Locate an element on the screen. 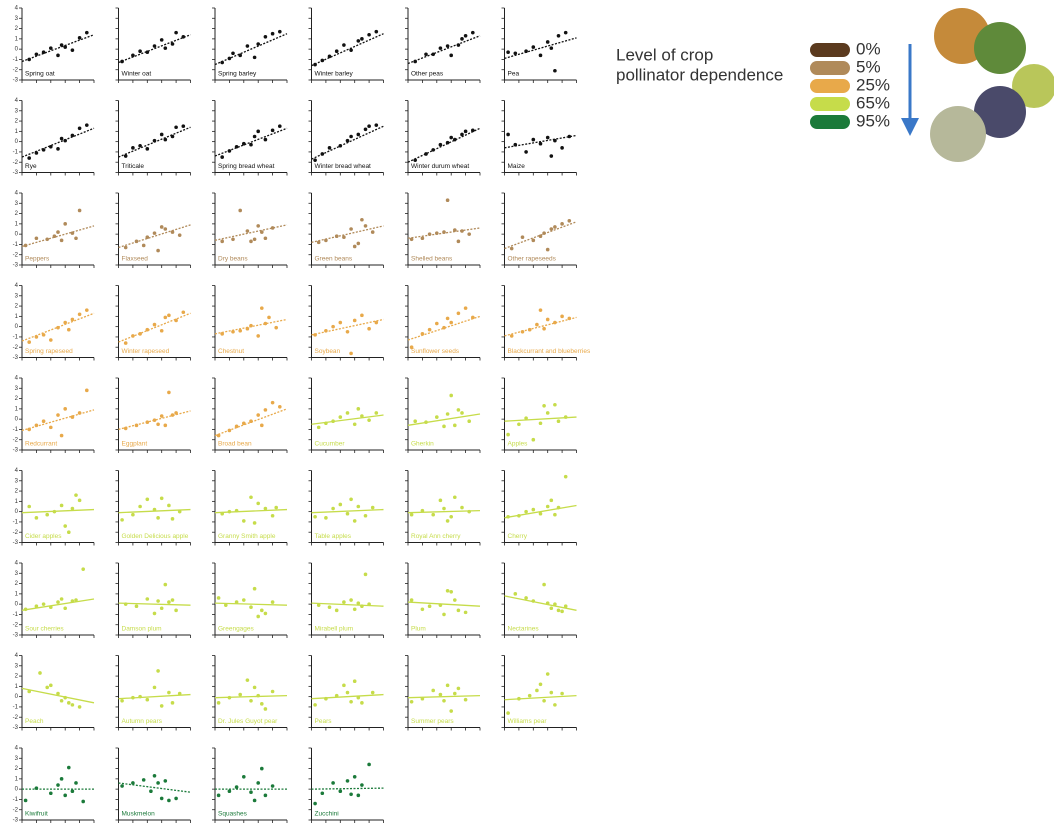 The image size is (1054, 836). panel-label: Cherry is located at coordinates (518, 536).